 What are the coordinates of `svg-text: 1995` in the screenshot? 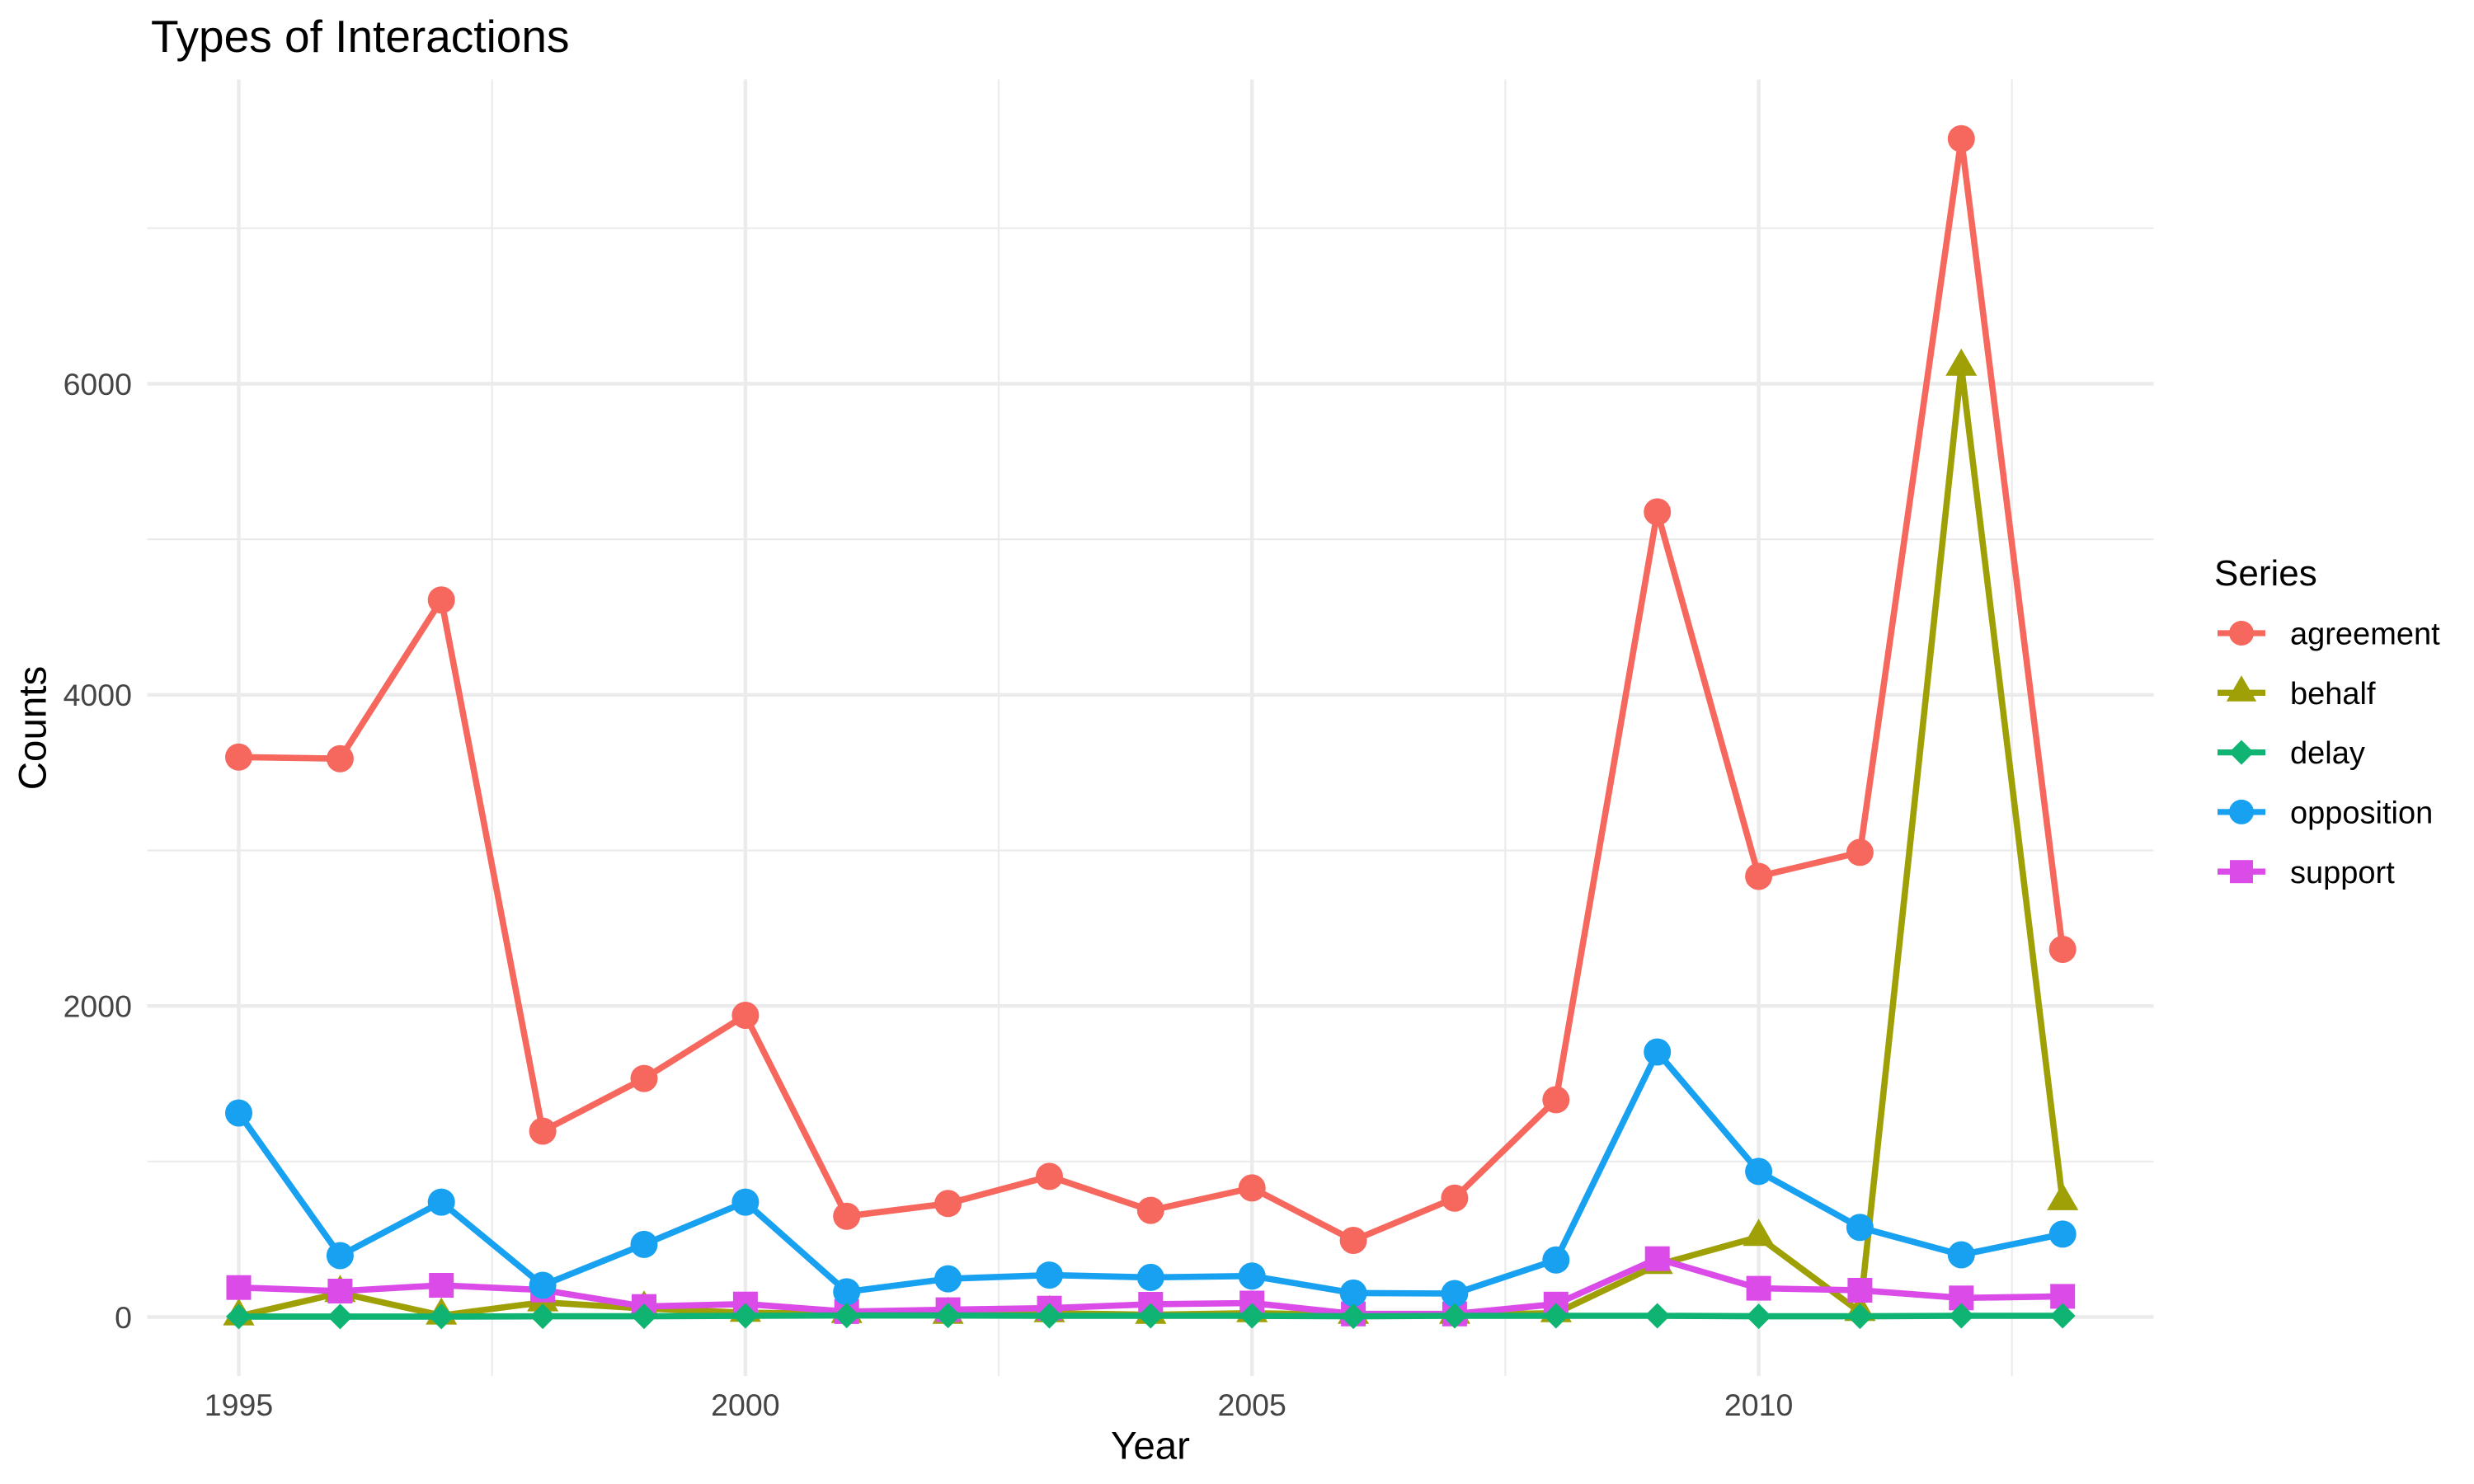 It's located at (239, 1405).